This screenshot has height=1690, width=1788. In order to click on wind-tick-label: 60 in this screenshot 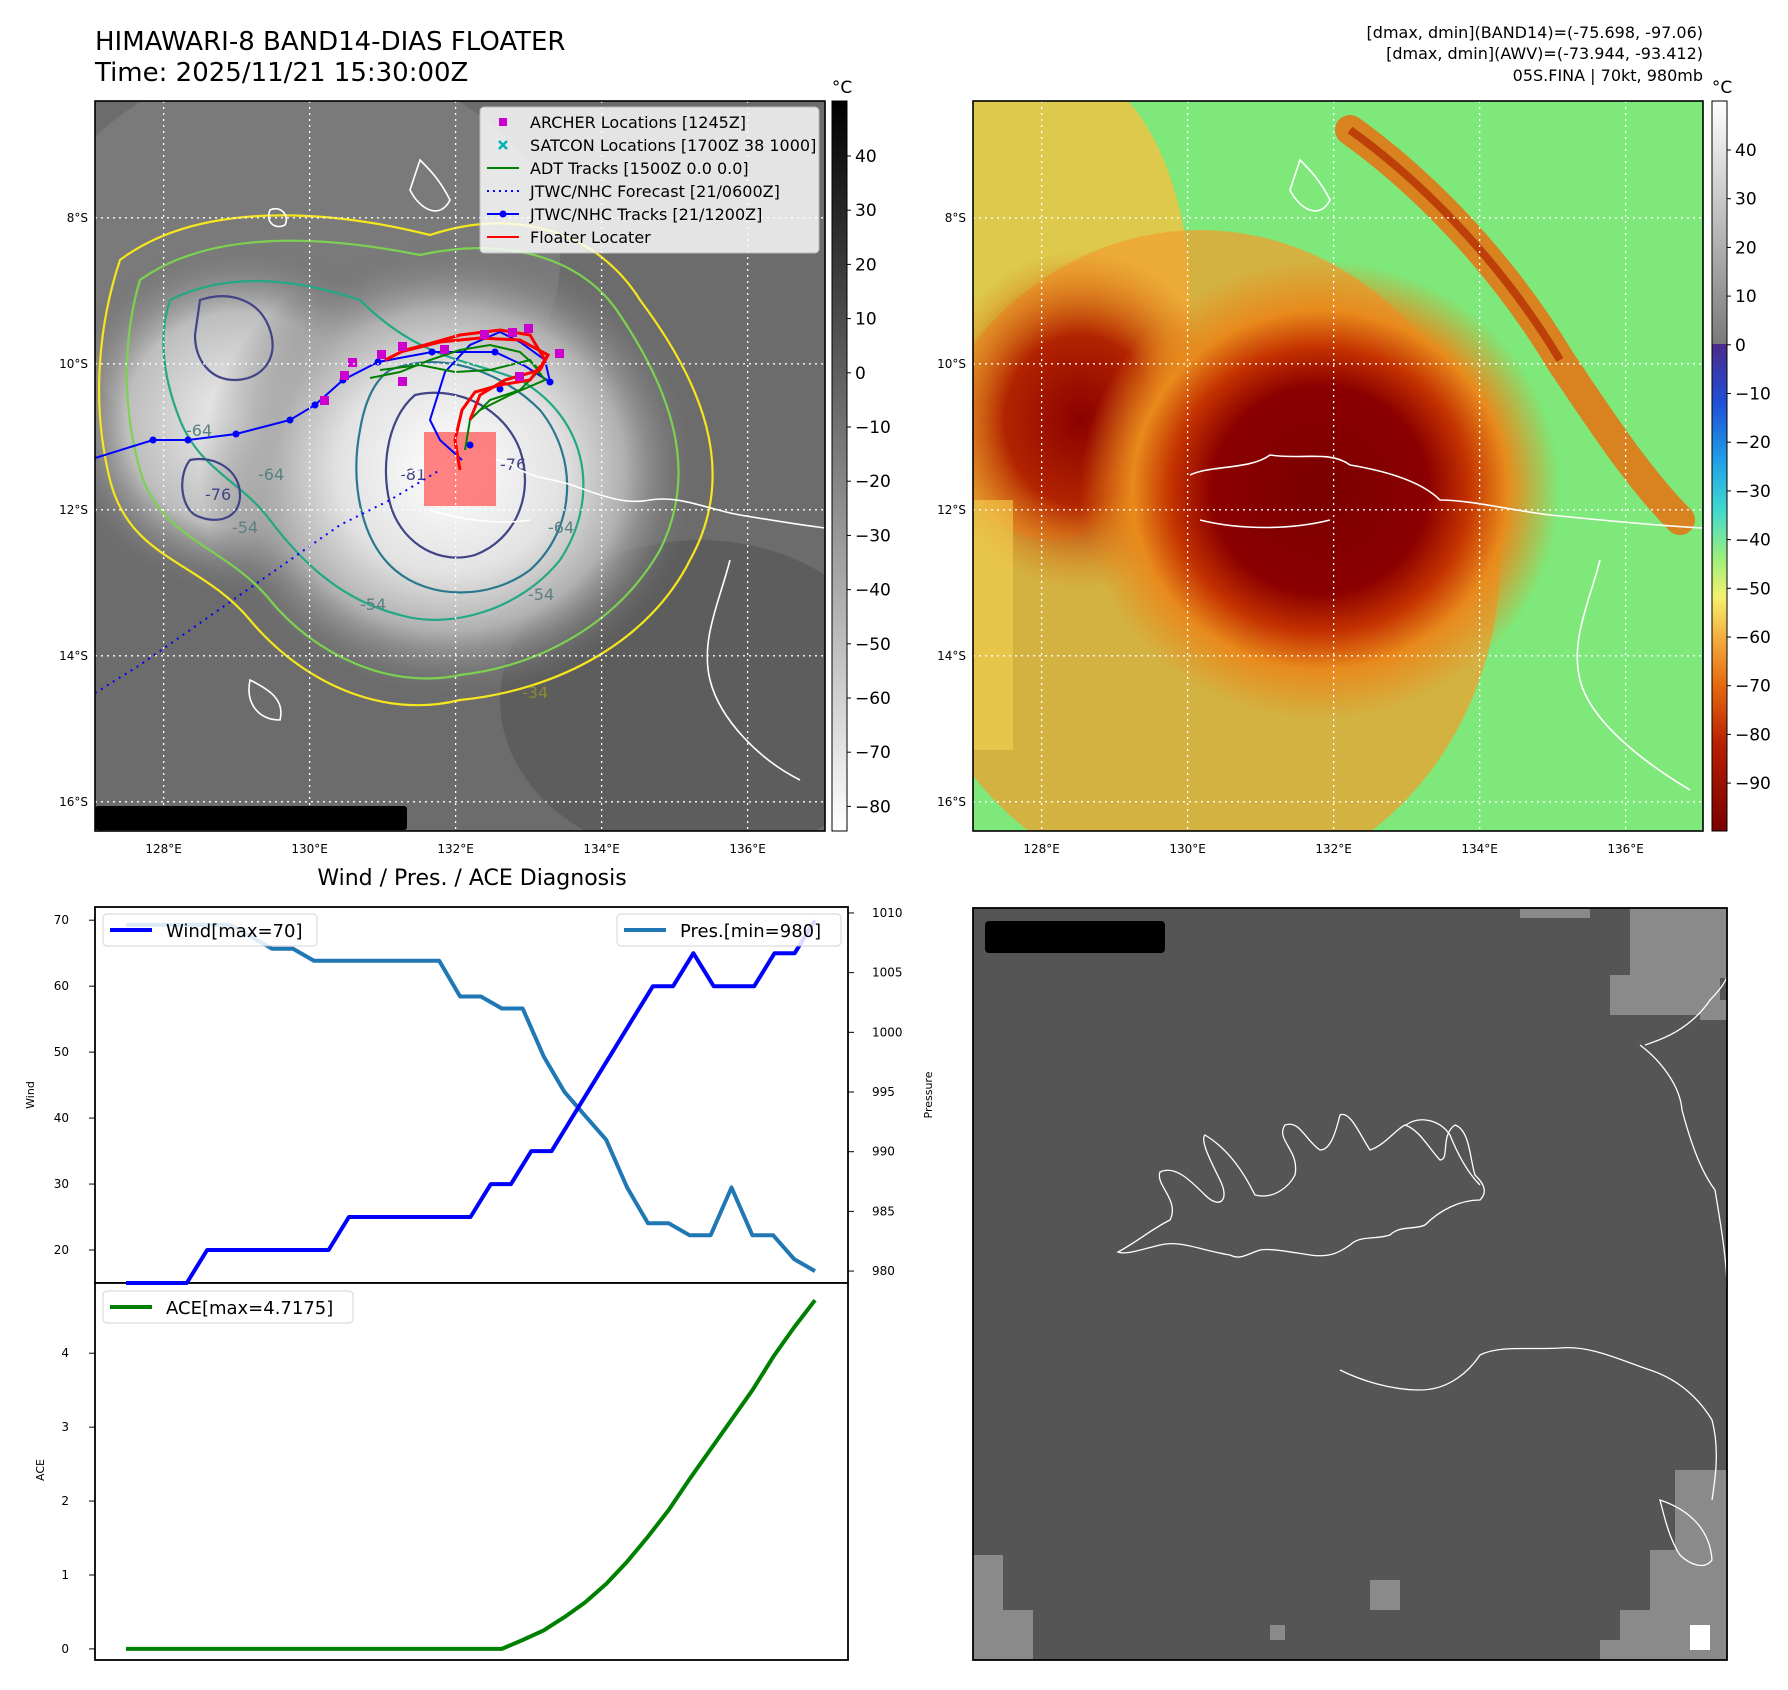, I will do `click(61, 986)`.